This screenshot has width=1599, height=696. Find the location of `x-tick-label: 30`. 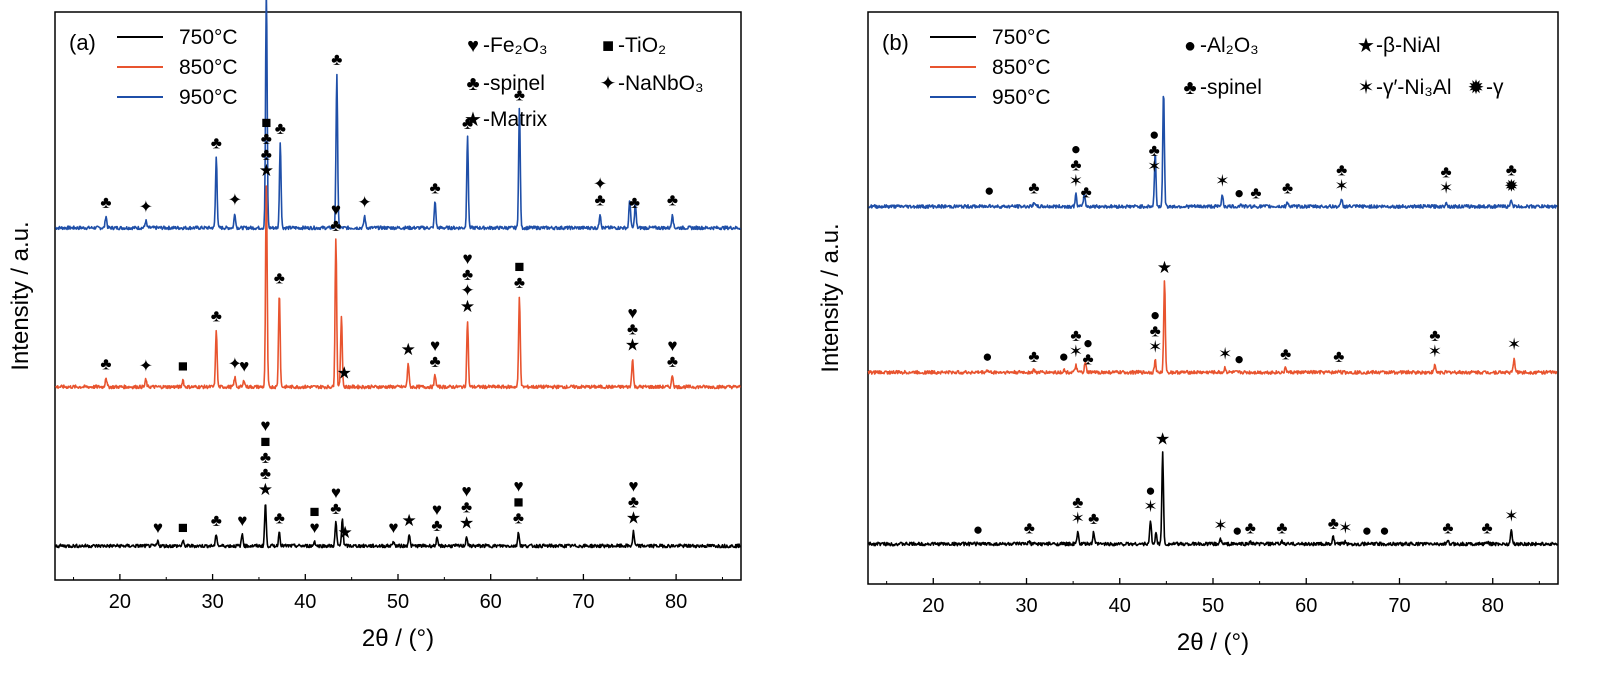

x-tick-label: 30 is located at coordinates (212, 602).